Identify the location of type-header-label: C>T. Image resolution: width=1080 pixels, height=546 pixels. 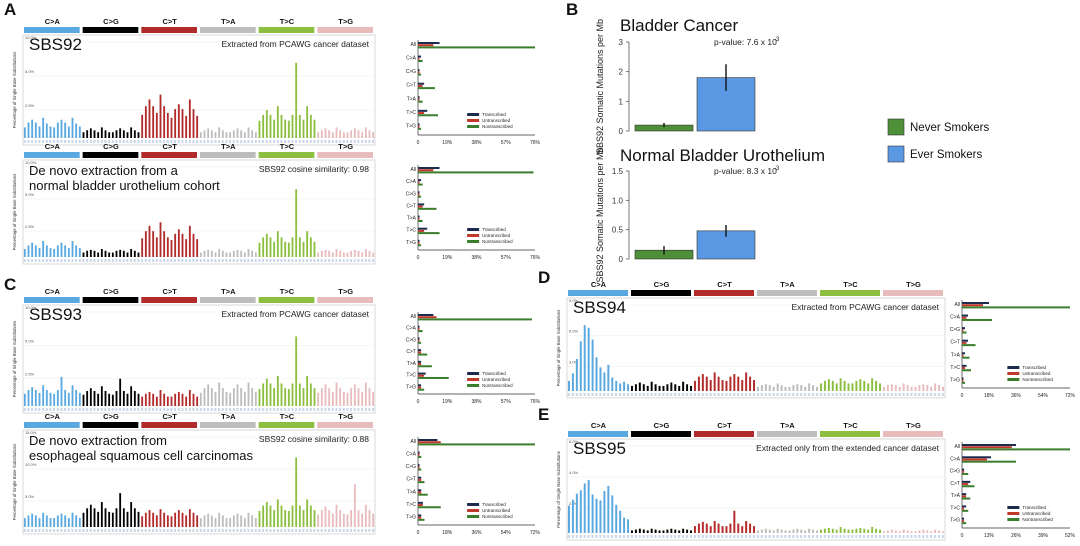
(169, 21).